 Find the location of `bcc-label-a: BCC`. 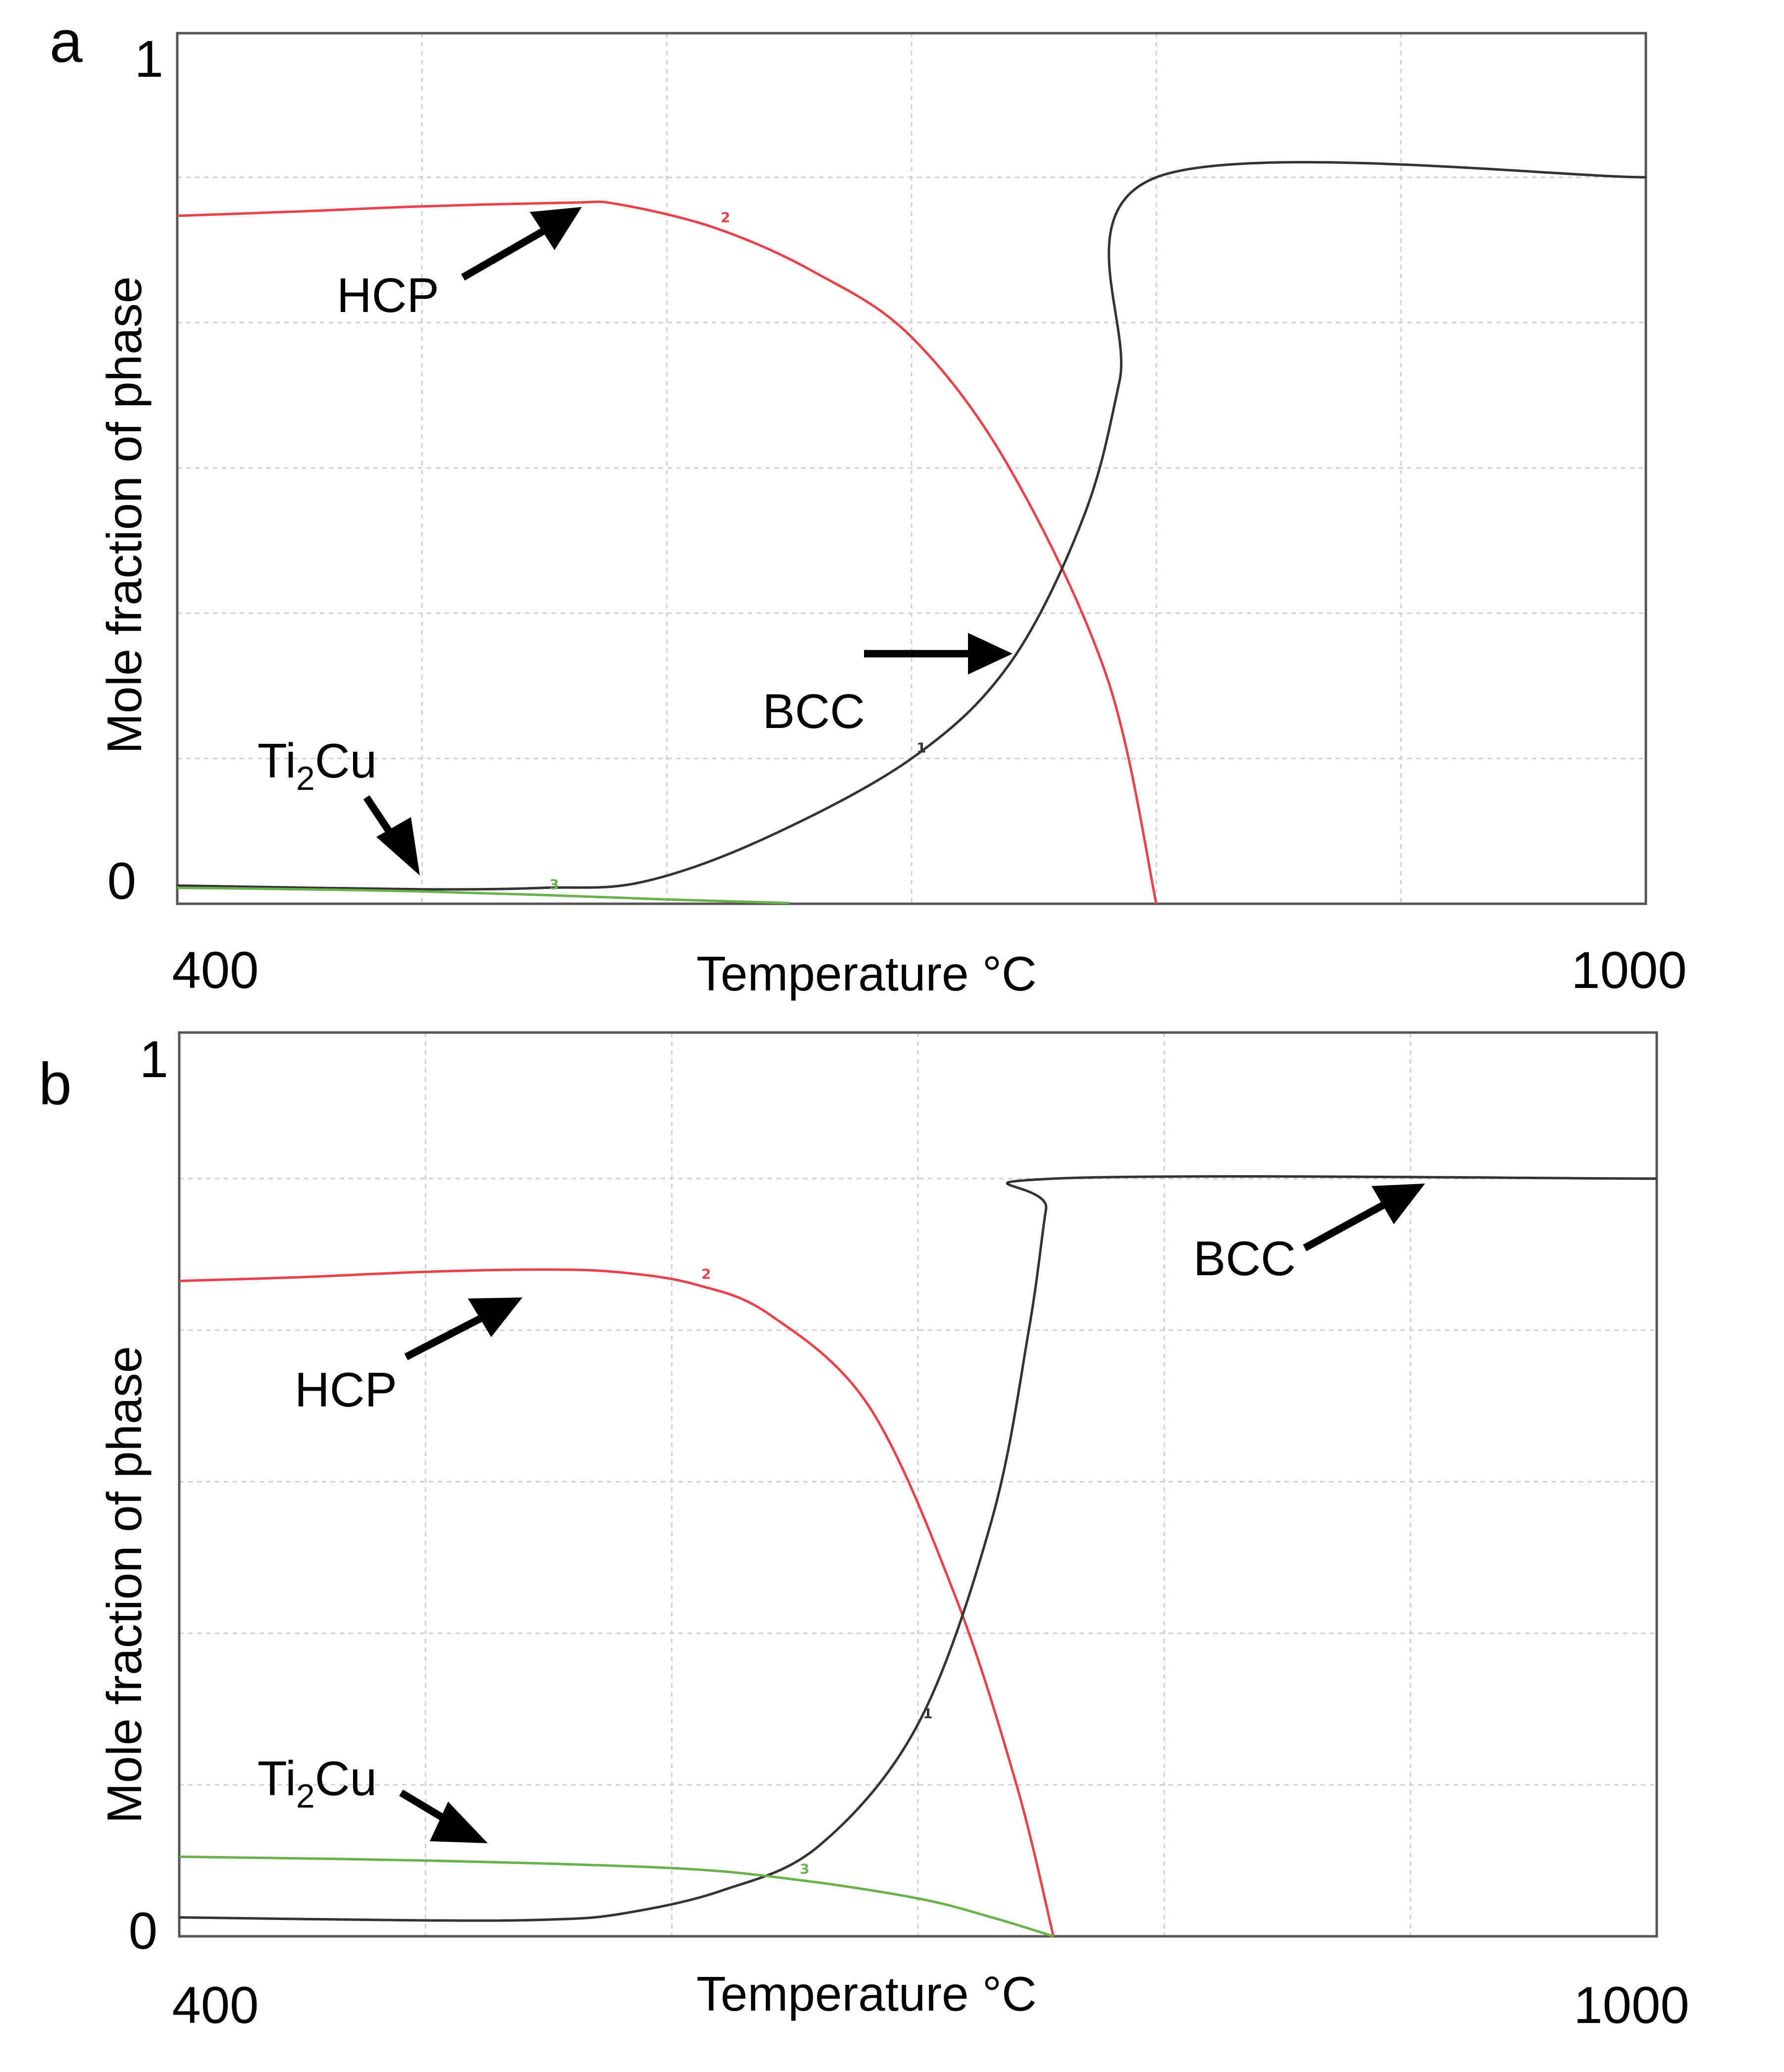

bcc-label-a: BCC is located at coordinates (814, 711).